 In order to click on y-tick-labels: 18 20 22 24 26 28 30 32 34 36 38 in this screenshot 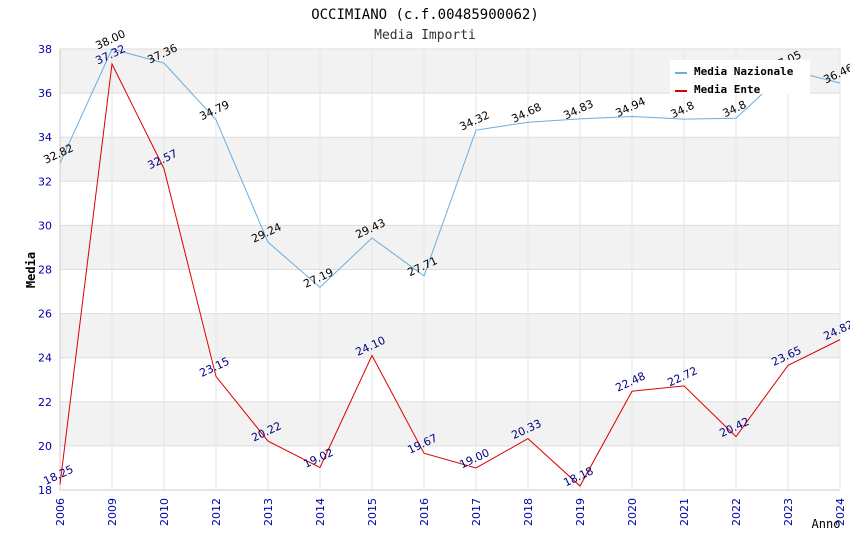, I will do `click(45, 270)`.